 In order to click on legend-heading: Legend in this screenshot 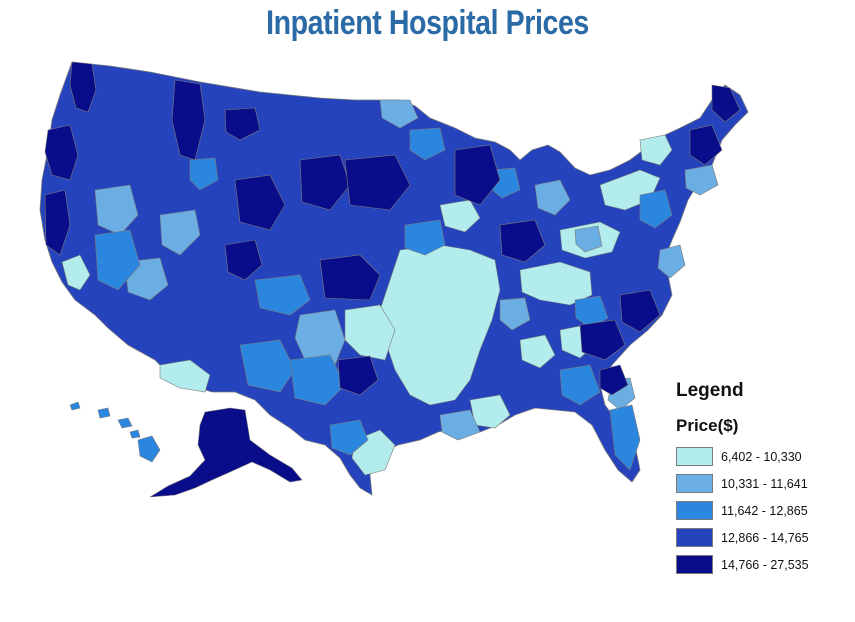, I will do `click(710, 390)`.